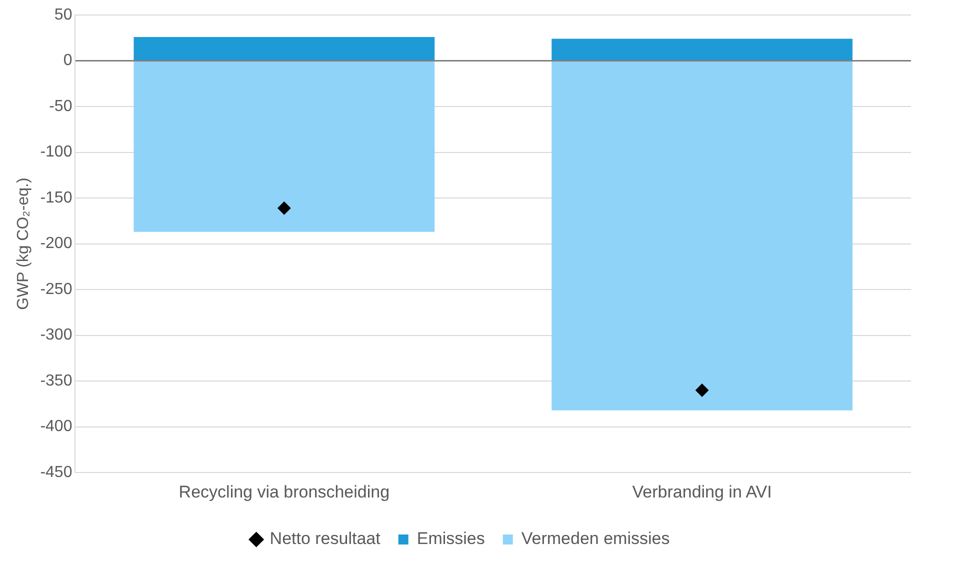 The image size is (971, 563). I want to click on y-tick-label: -150, so click(56, 197).